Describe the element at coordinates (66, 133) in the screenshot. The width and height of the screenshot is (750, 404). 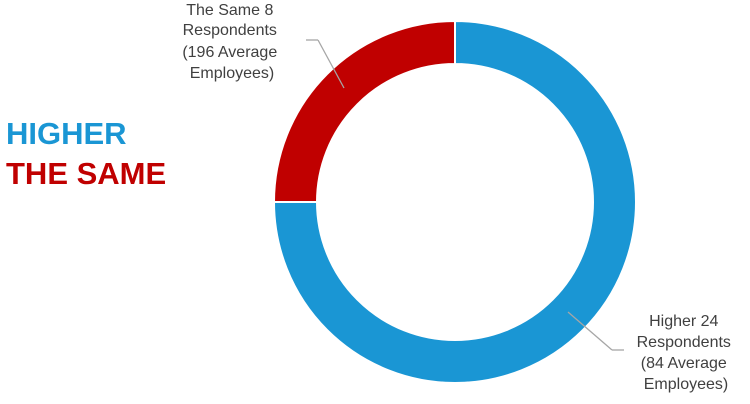
I see `legend-entry-higher: HIGHER` at that location.